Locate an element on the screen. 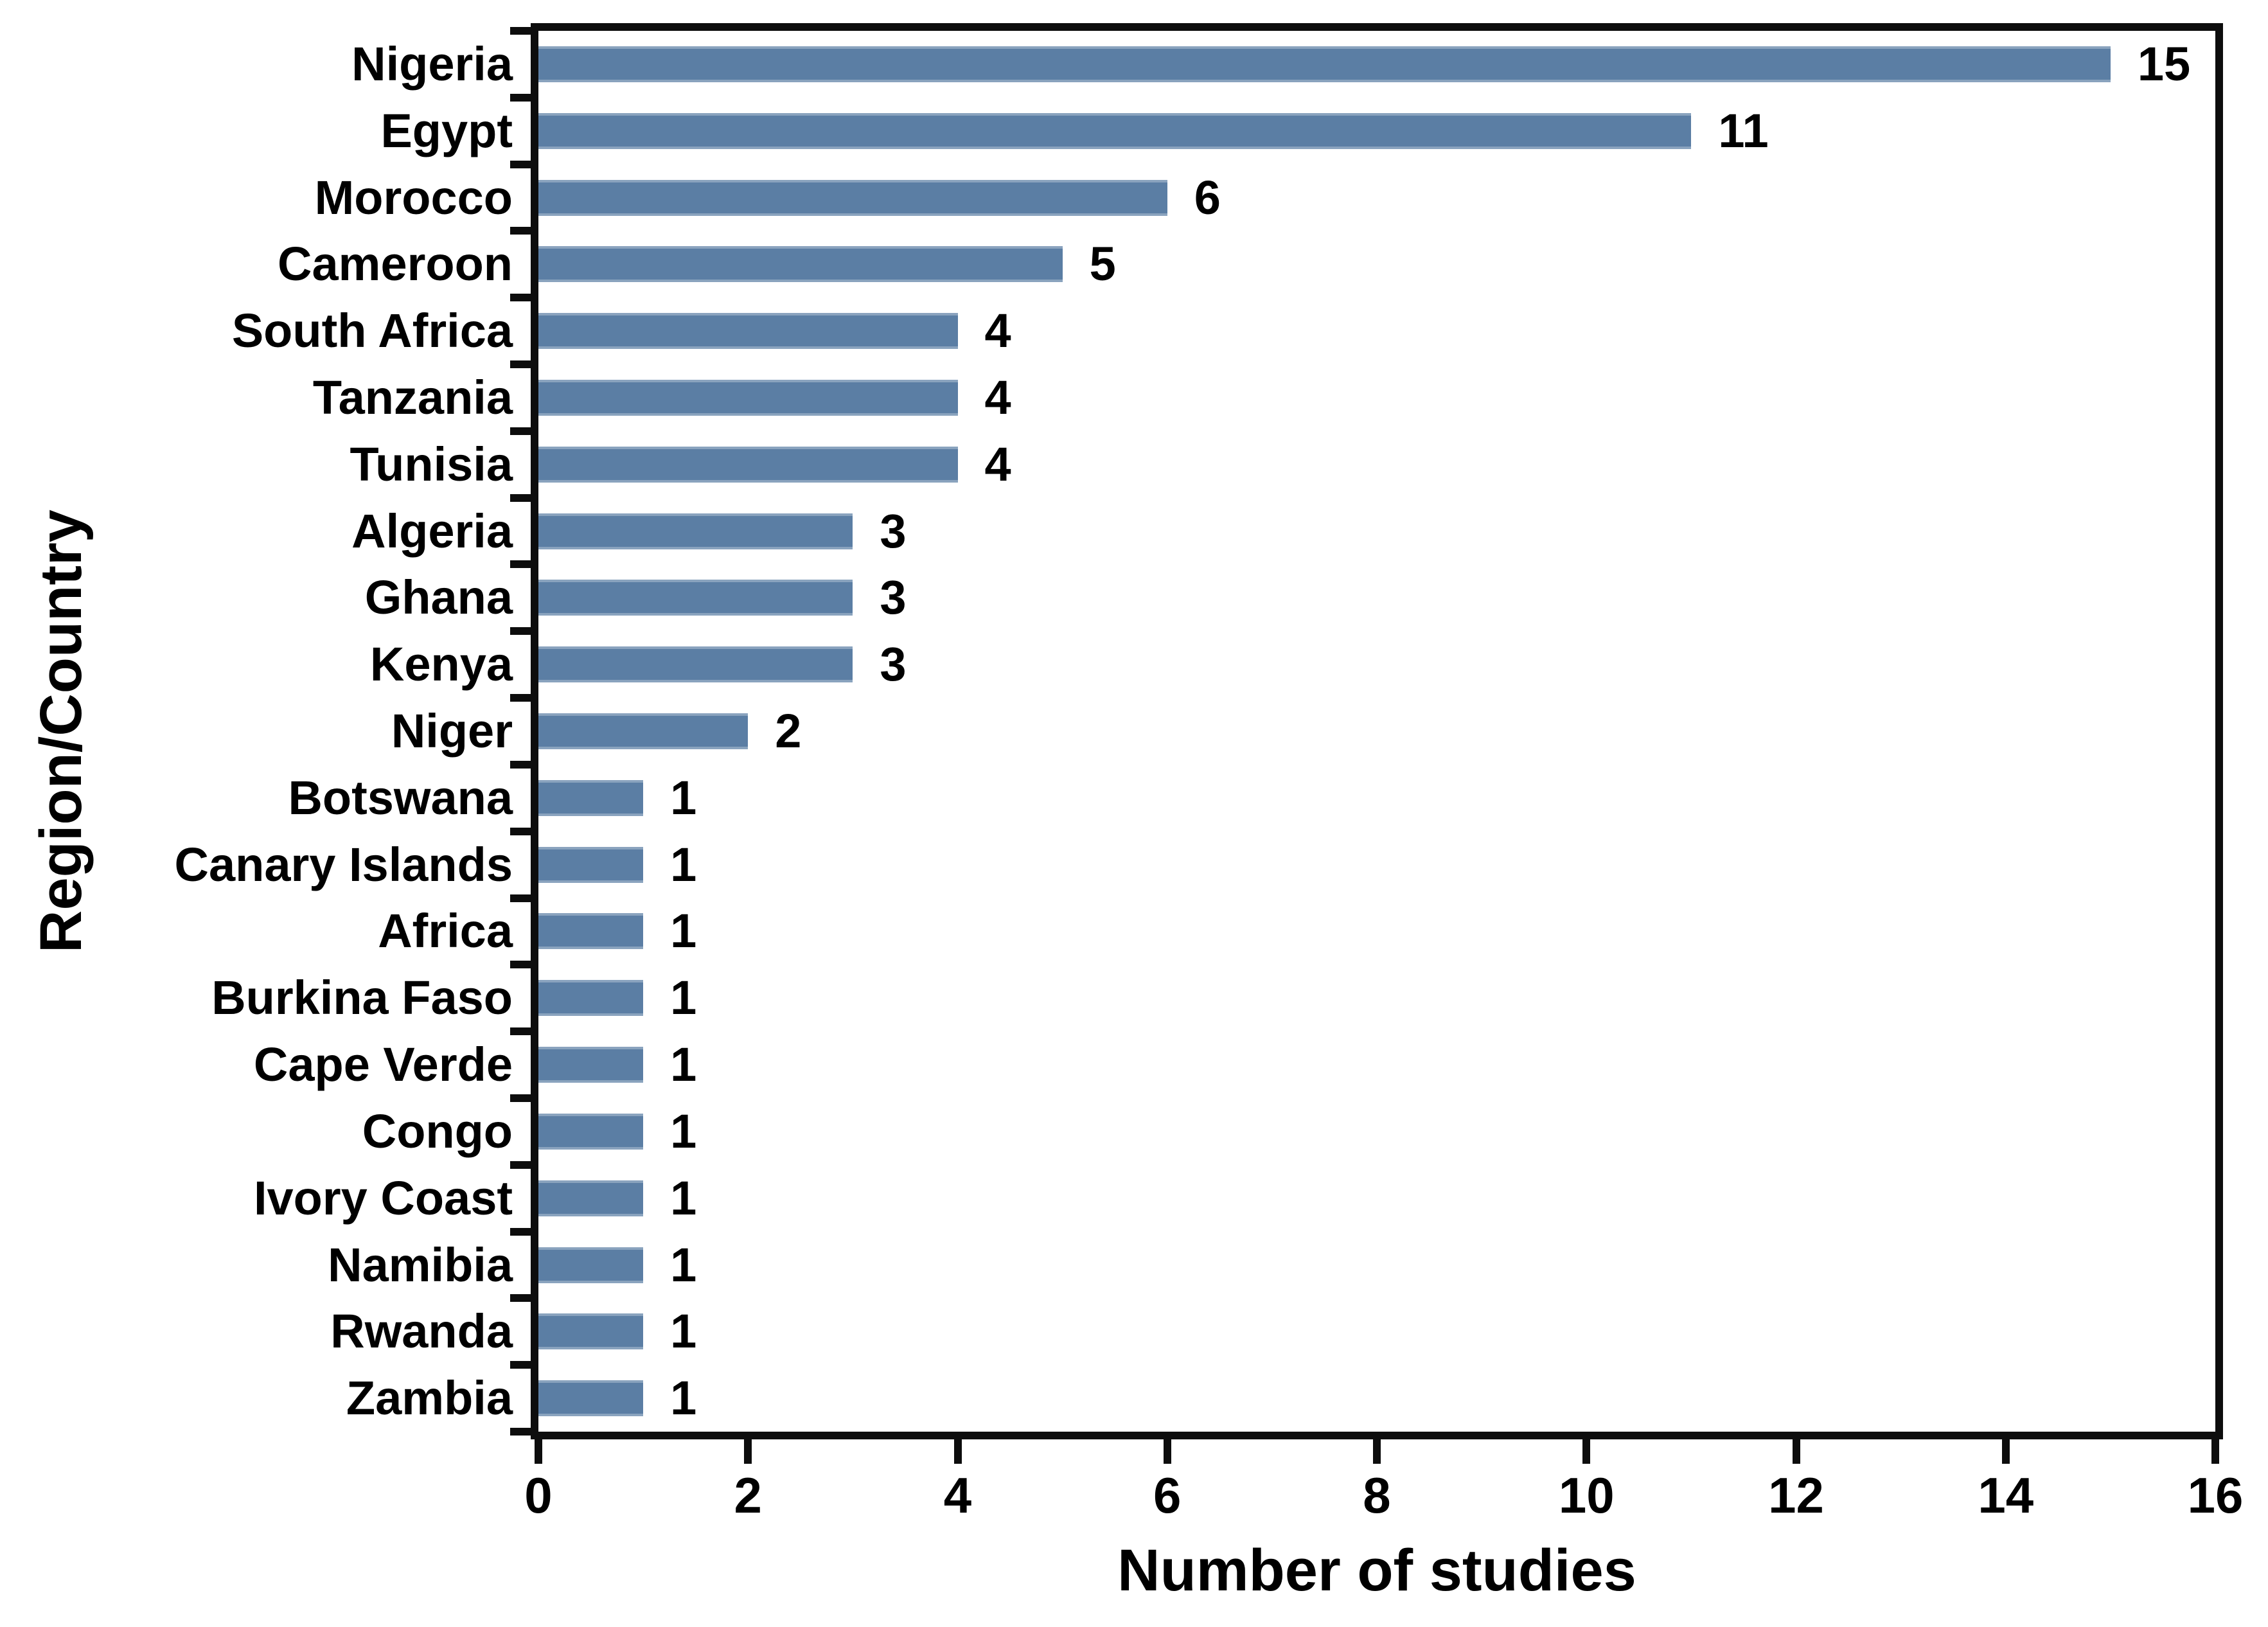  bar-row: 5 is located at coordinates (1376, 264).